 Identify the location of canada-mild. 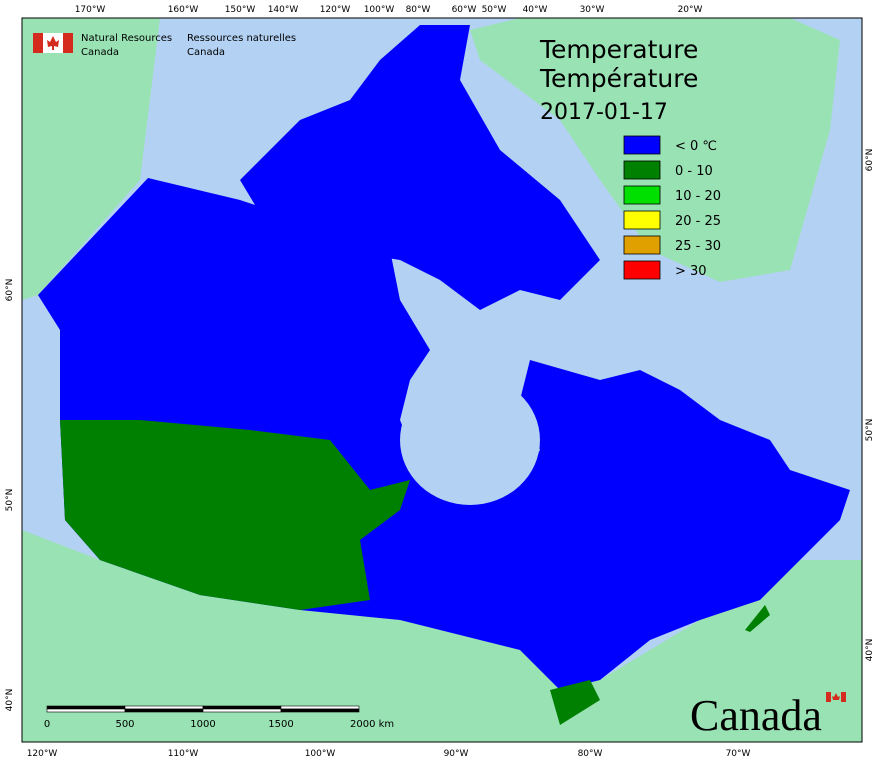
(235, 515).